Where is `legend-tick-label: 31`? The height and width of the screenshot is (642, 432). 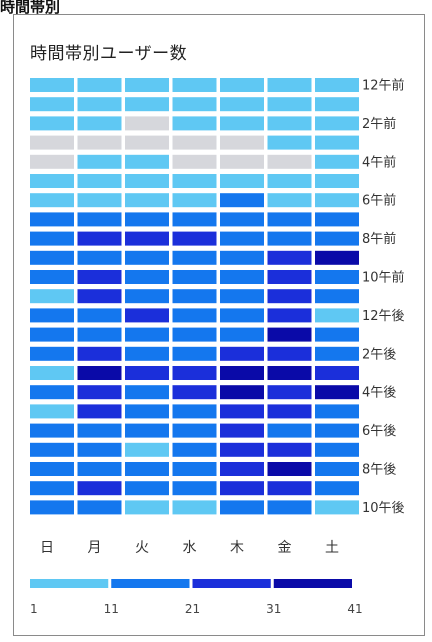 legend-tick-label: 31 is located at coordinates (273, 609).